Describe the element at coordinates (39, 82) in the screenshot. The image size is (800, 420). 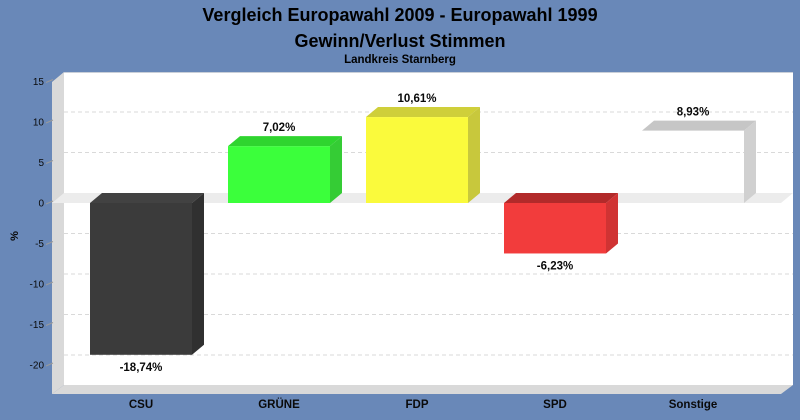
I see `y-tick-label-15: 15` at that location.